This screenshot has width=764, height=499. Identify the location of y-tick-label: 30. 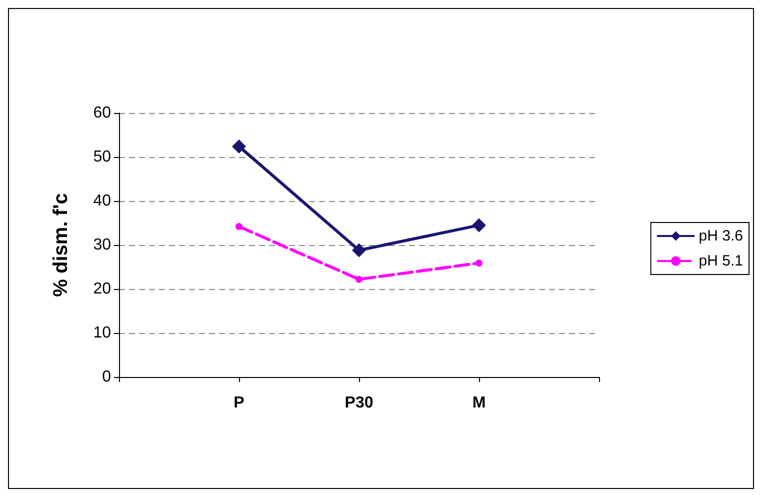
(102, 245).